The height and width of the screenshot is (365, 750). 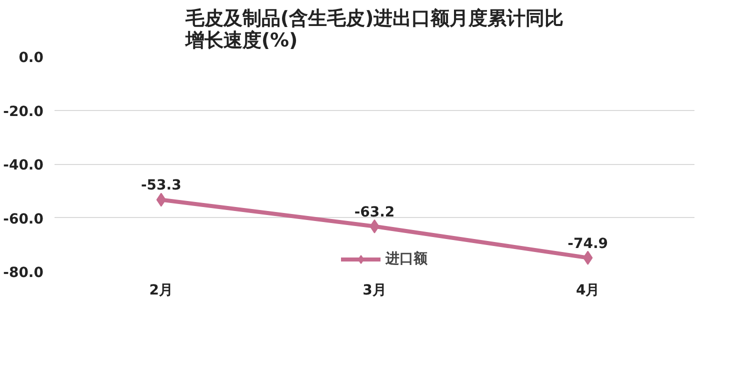 What do you see at coordinates (31, 58) in the screenshot?
I see `y-tick-label: 0.0` at bounding box center [31, 58].